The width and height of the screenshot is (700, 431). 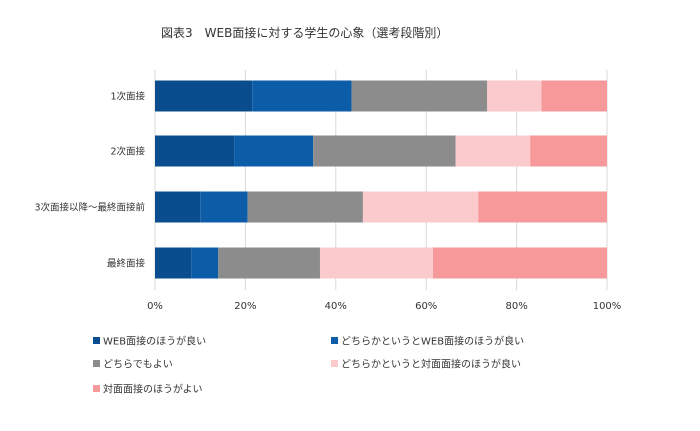 What do you see at coordinates (431, 364) in the screenshot?
I see `legend-label: どちらかというと対面面接のほうが良い` at bounding box center [431, 364].